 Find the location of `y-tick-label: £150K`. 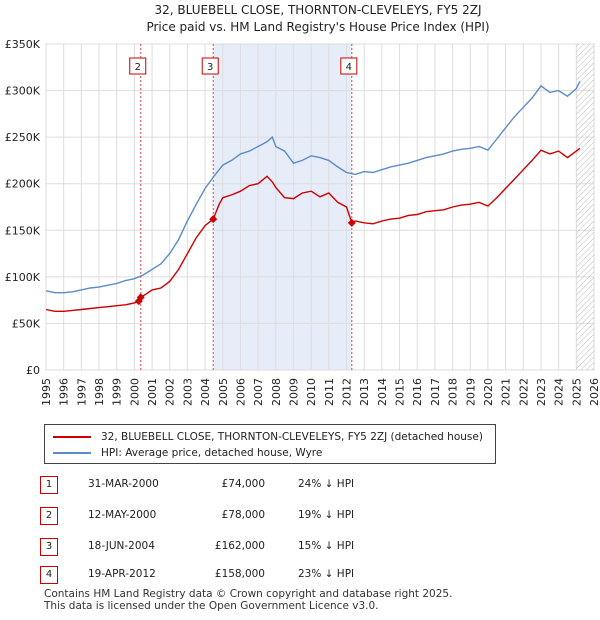

y-tick-label: £150K is located at coordinates (23, 230).